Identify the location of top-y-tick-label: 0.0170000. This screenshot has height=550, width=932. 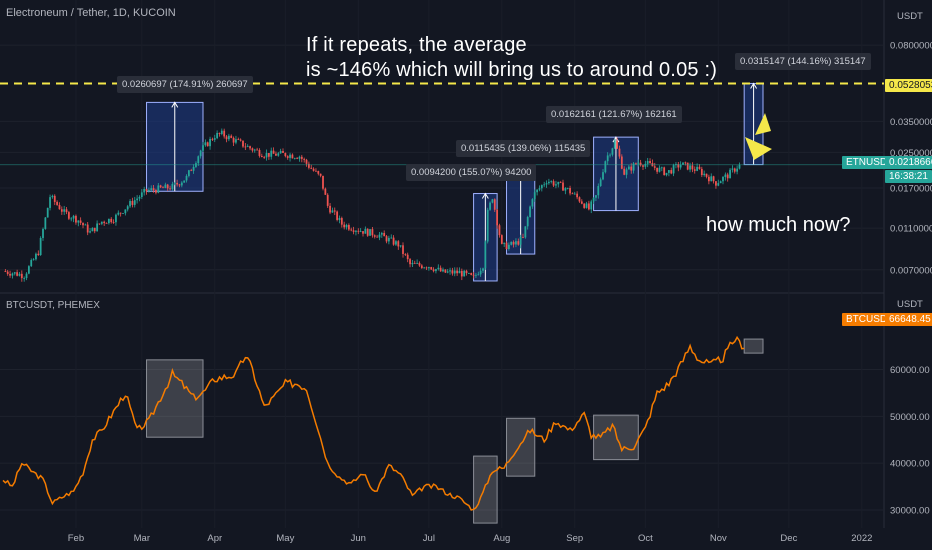
(911, 188).